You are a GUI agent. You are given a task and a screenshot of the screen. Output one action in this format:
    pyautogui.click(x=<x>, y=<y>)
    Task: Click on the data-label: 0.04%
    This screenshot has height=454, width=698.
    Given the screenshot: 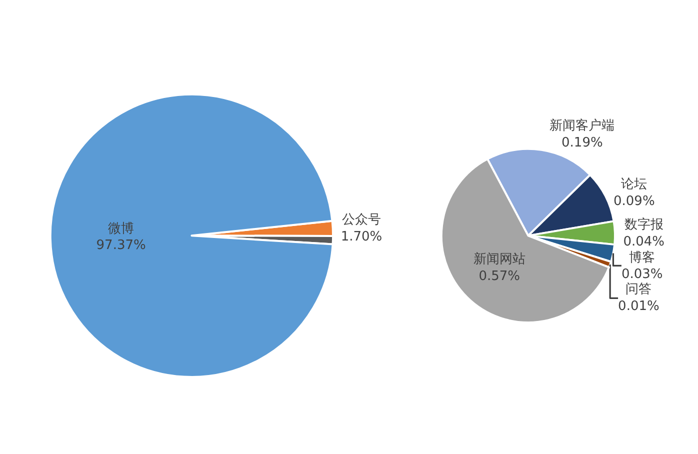 What is the action you would take?
    pyautogui.click(x=643, y=242)
    